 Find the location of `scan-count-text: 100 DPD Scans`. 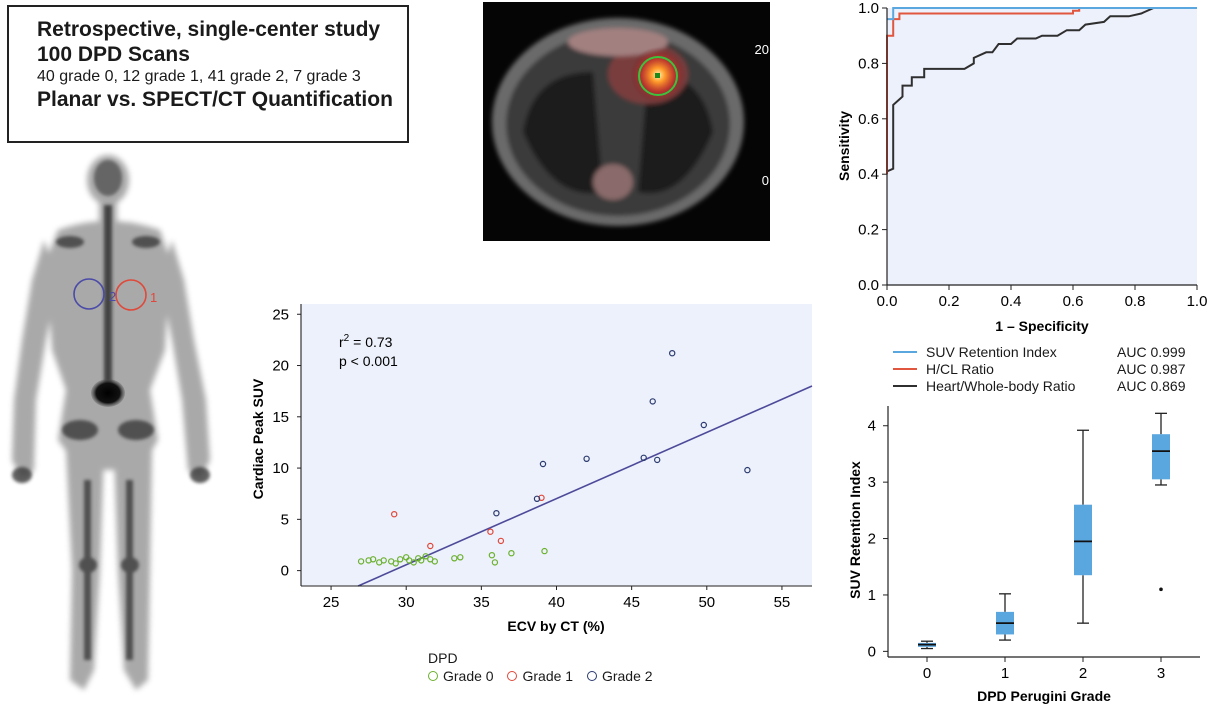

scan-count-text: 100 DPD Scans is located at coordinates (113, 54).